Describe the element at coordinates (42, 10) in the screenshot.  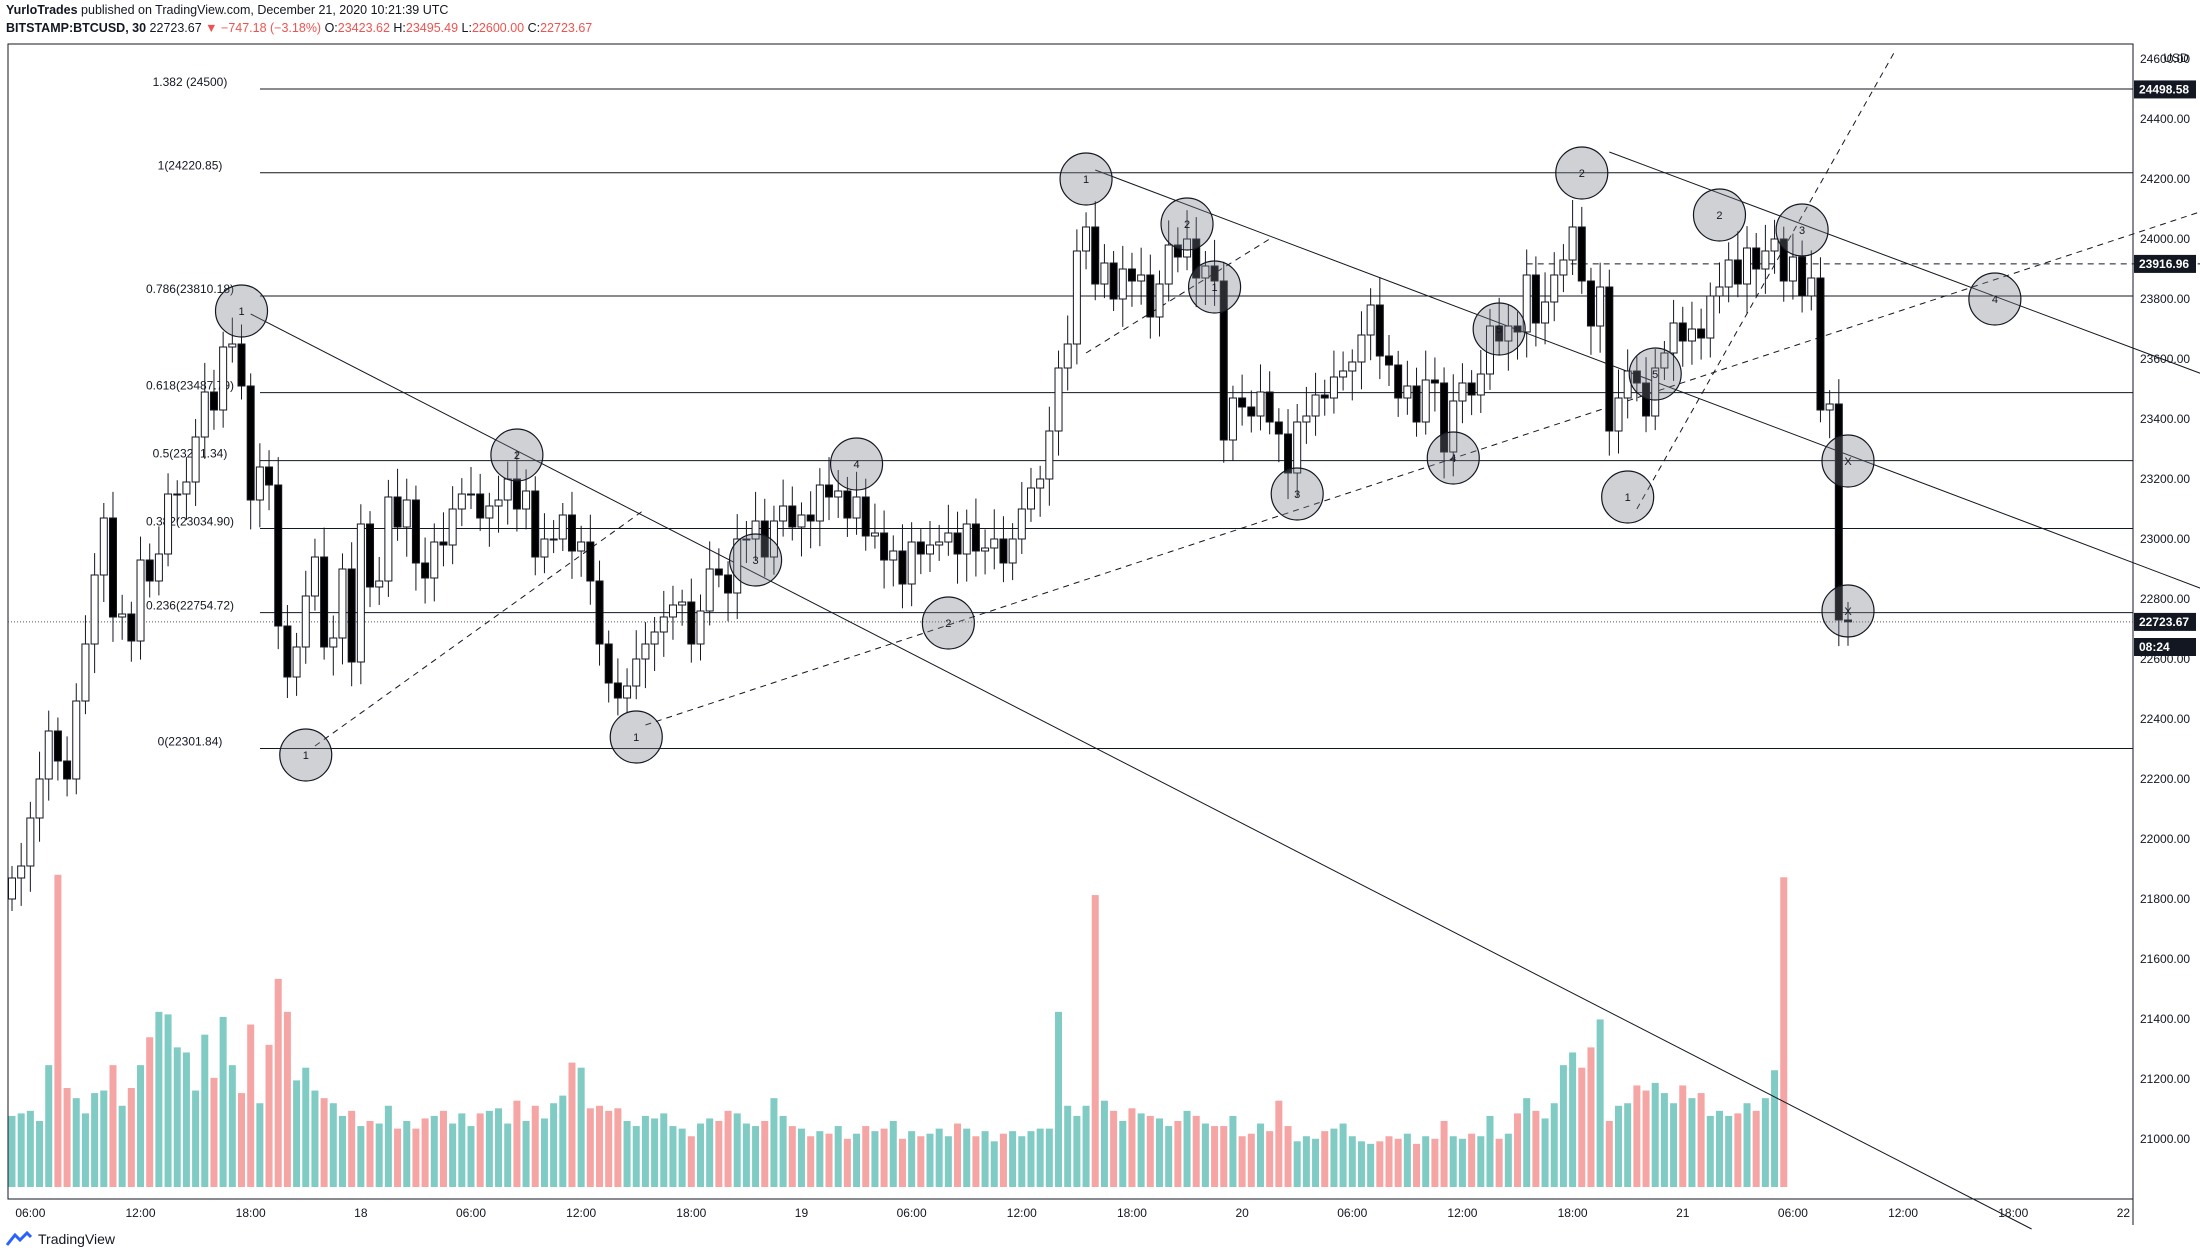
I see `author-name: YurloTrades` at that location.